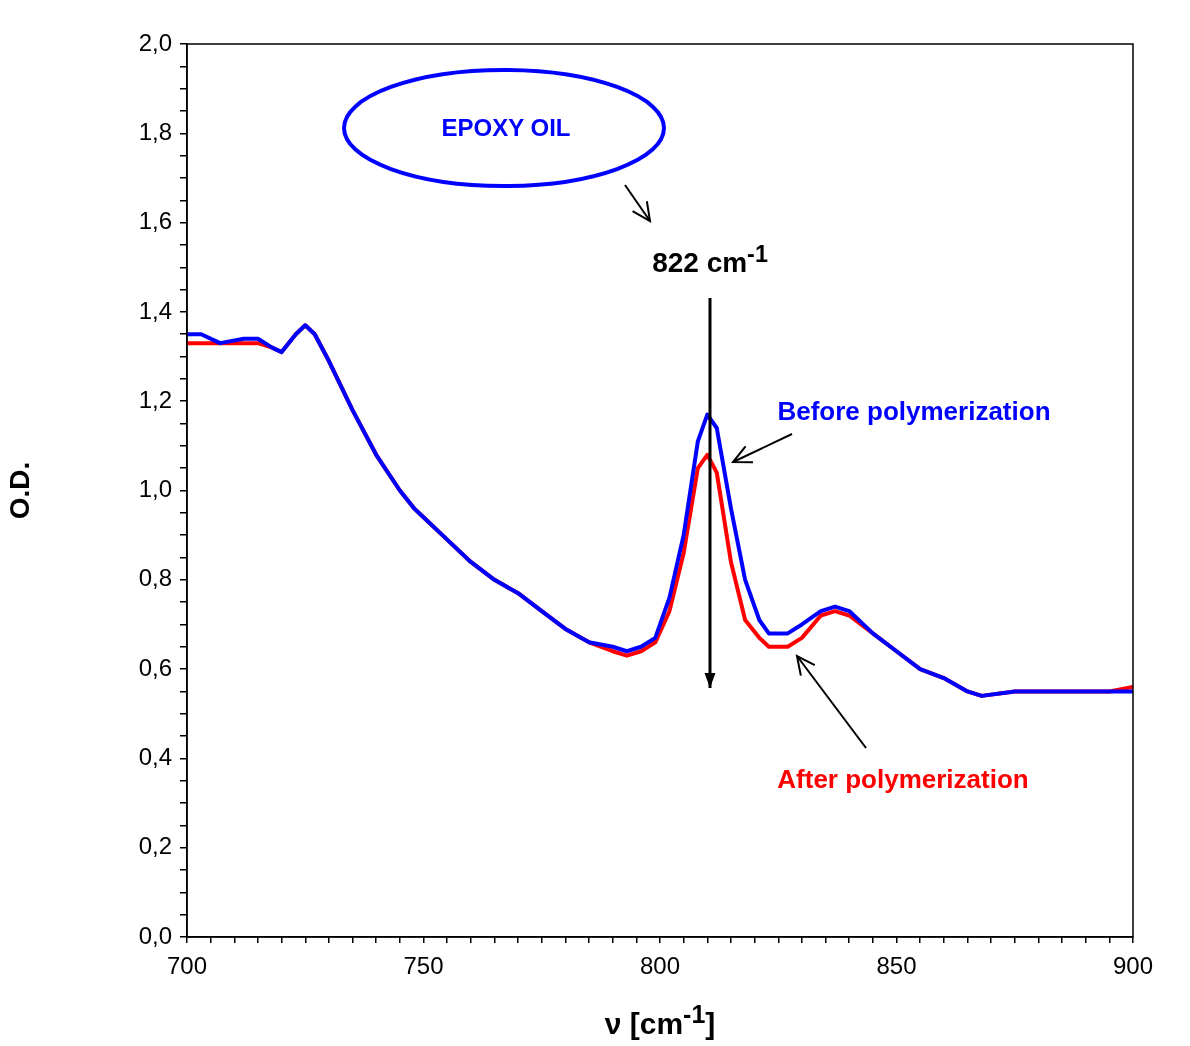 The width and height of the screenshot is (1190, 1046). What do you see at coordinates (155, 42) in the screenshot?
I see `y-tick-label: 2,0` at bounding box center [155, 42].